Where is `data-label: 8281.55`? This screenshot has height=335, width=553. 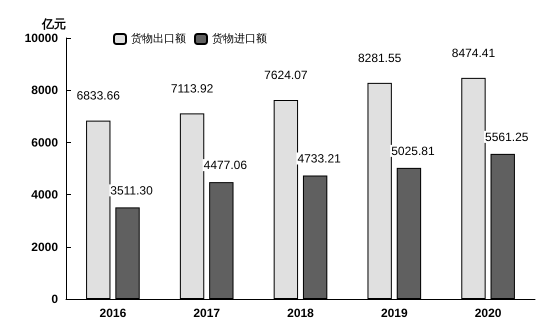 data-label: 8281.55 is located at coordinates (380, 57).